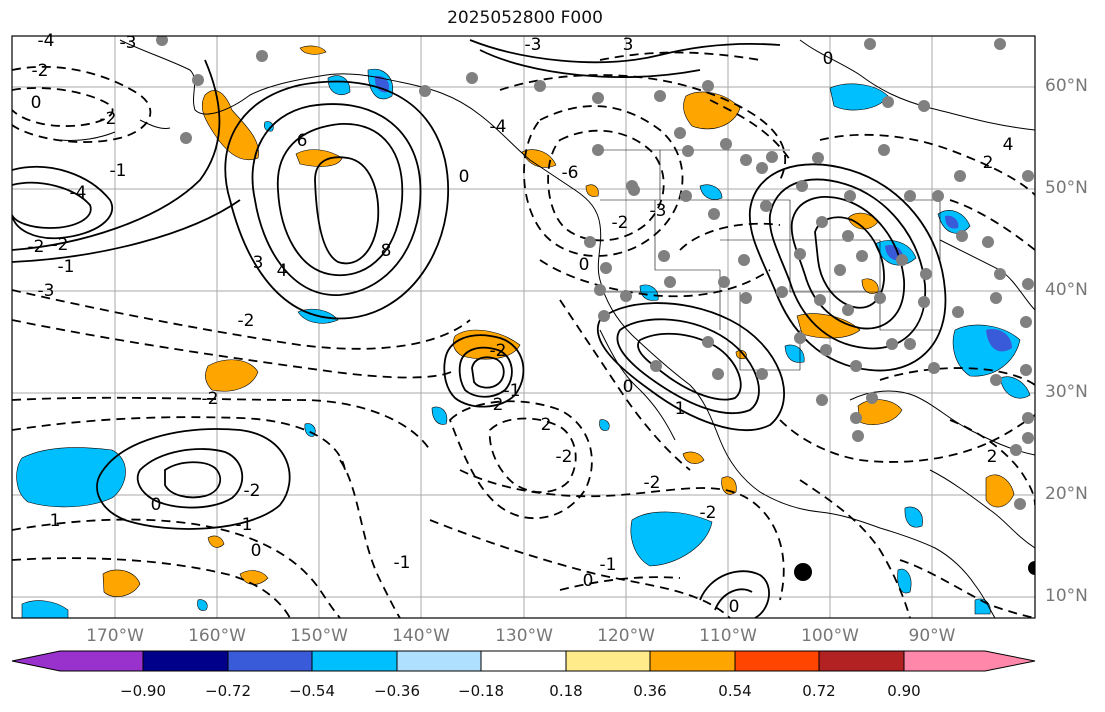 This screenshot has height=712, width=1105. Describe the element at coordinates (1066, 290) in the screenshot. I see `lat-label: 40°N` at that location.